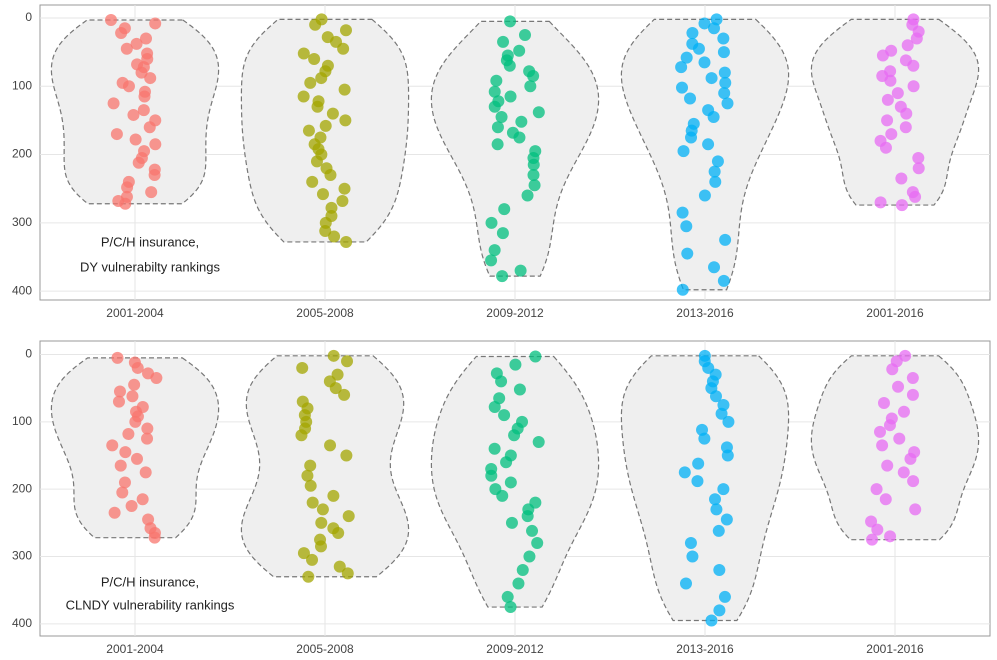 The image size is (997, 660). What do you see at coordinates (150, 604) in the screenshot?
I see `annotation: CLNDY vulnerability rankings` at bounding box center [150, 604].